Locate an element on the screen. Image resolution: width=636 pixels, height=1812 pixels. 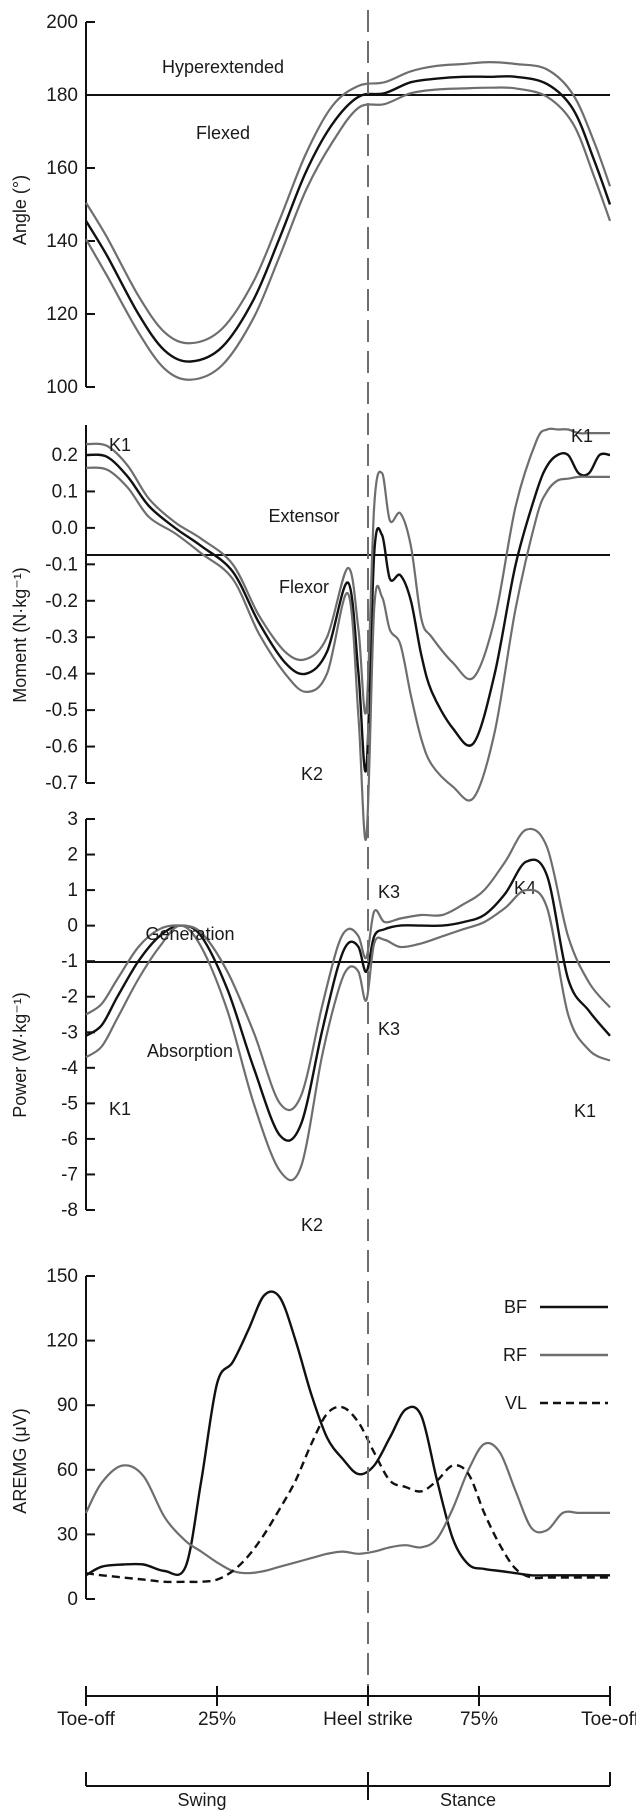
legend-label-rf: RF is located at coordinates (515, 1355).